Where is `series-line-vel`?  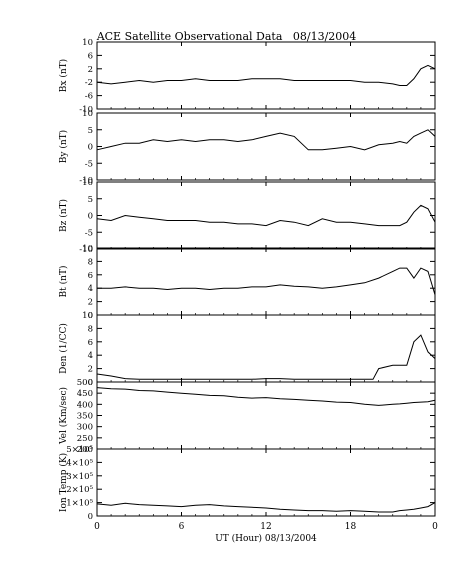
series-line-vel is located at coordinates (266, 396).